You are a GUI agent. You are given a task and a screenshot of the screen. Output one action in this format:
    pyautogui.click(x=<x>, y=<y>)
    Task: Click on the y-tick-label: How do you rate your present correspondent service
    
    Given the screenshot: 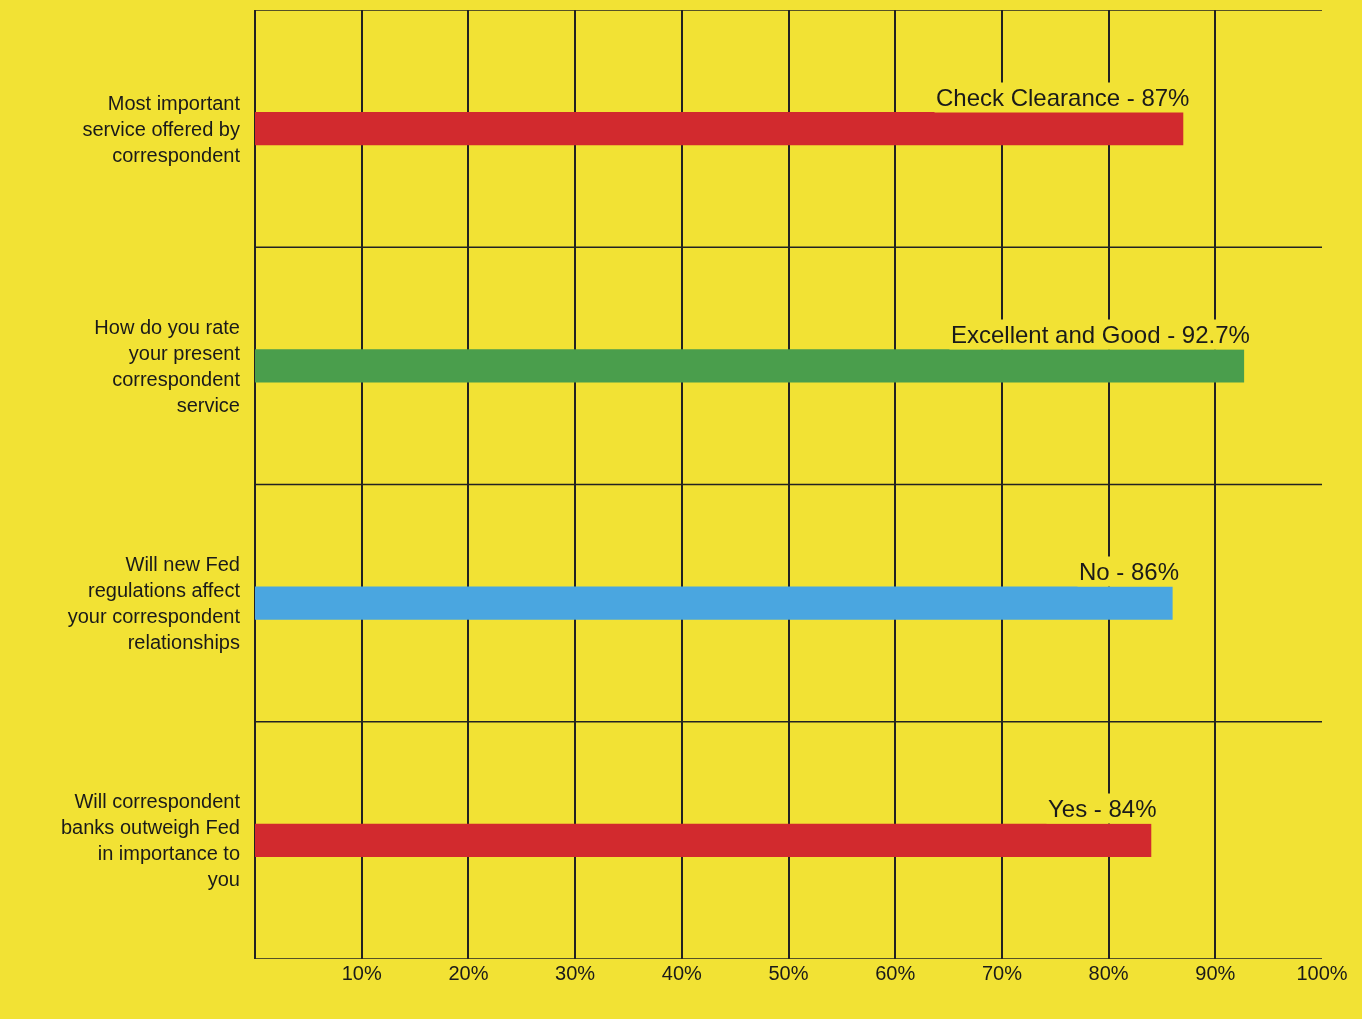 What is the action you would take?
    pyautogui.click(x=167, y=365)
    